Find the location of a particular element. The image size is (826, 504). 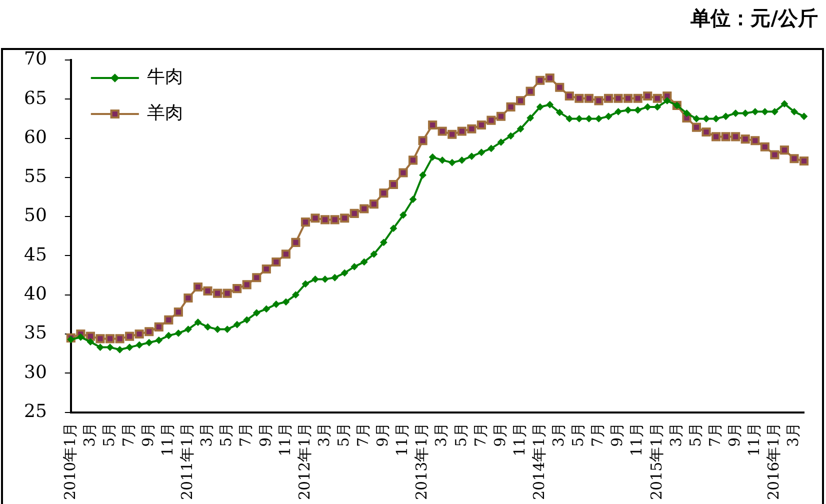

legend-label: 牛肉 is located at coordinates (164, 77).